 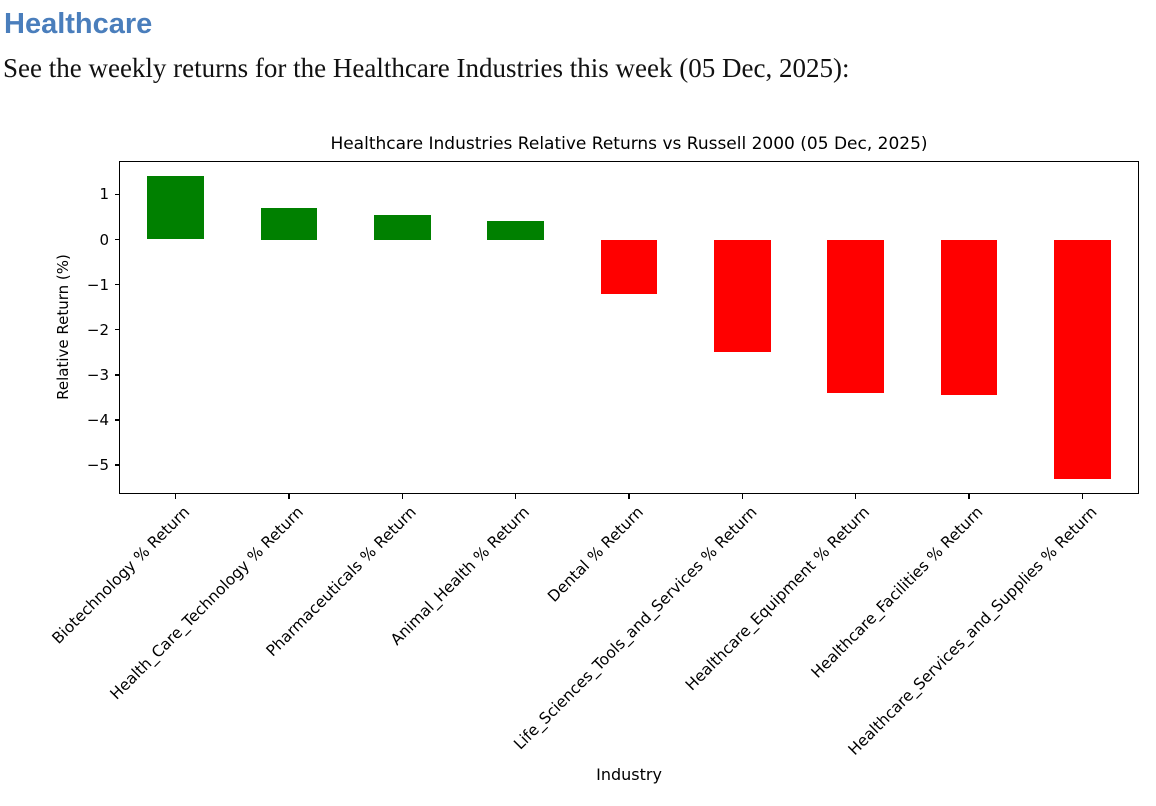 I want to click on bar-healthcare_facilities, so click(x=969, y=317).